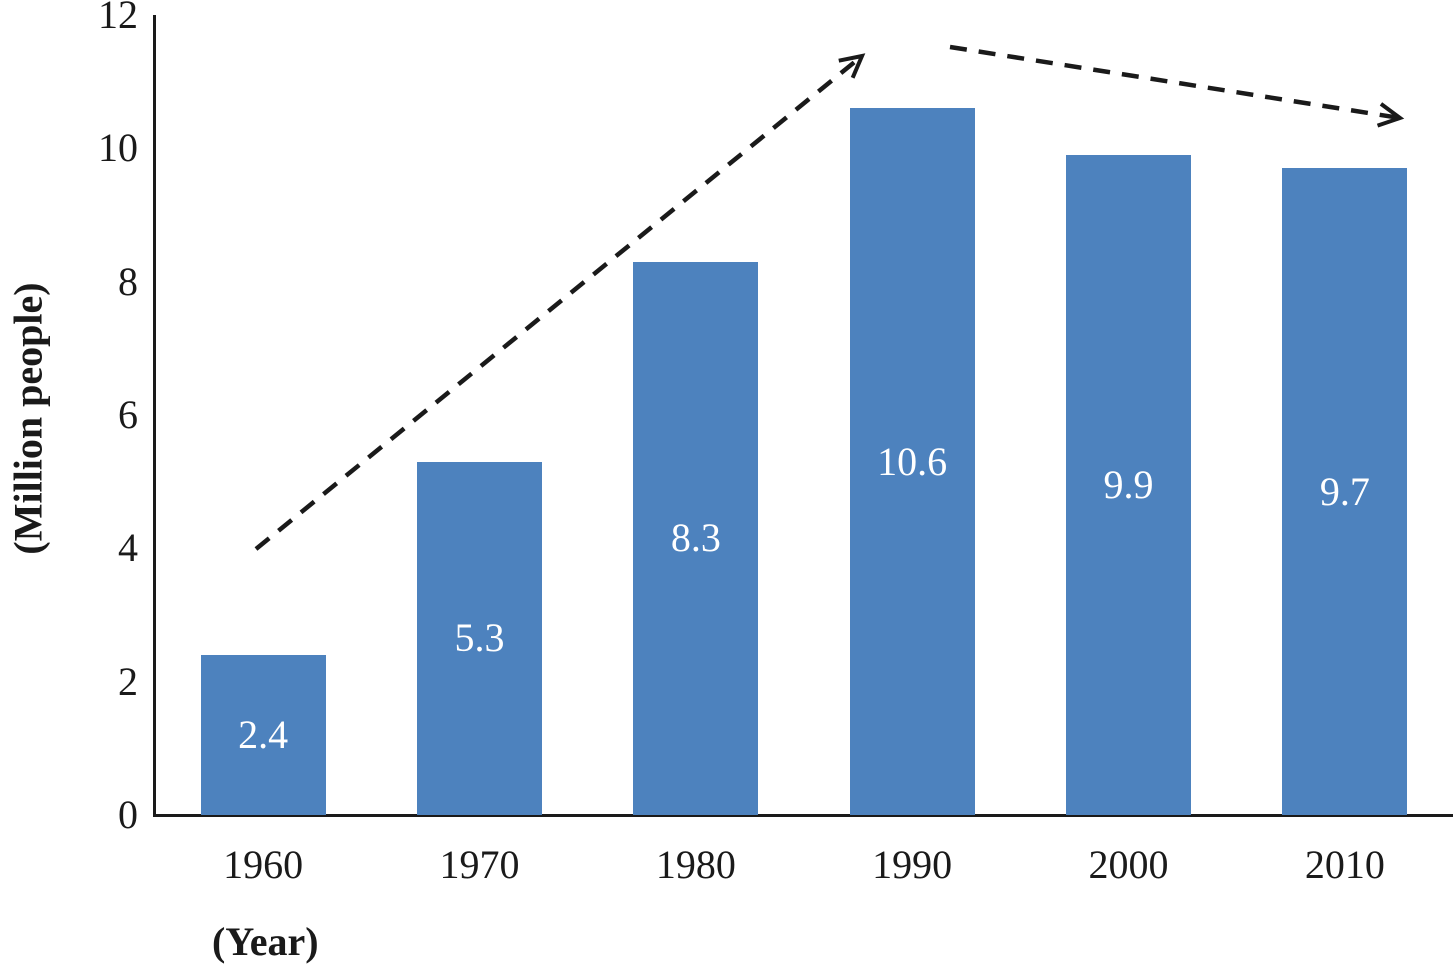  I want to click on x-axis-line, so click(803, 815).